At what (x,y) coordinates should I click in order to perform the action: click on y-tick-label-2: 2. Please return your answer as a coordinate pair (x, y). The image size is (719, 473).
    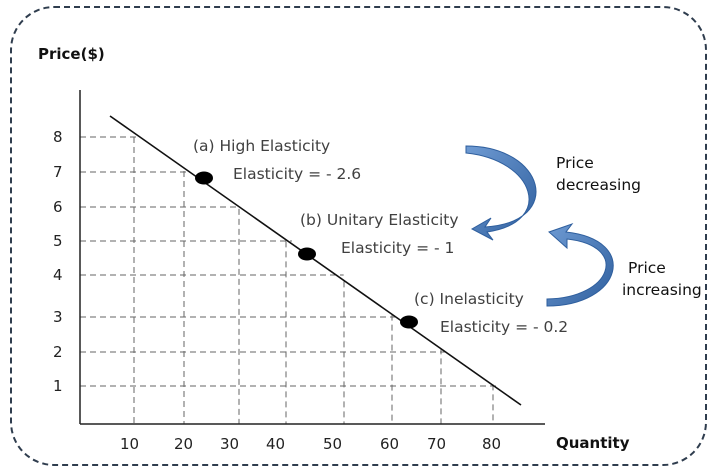
    Looking at the image, I should click on (58, 352).